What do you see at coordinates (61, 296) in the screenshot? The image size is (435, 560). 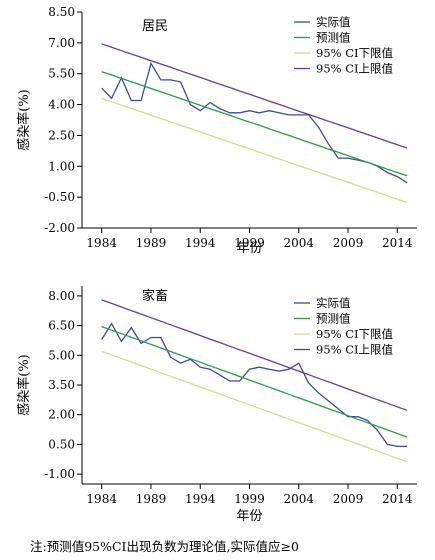 I see `y-tick-label: 8.00` at bounding box center [61, 296].